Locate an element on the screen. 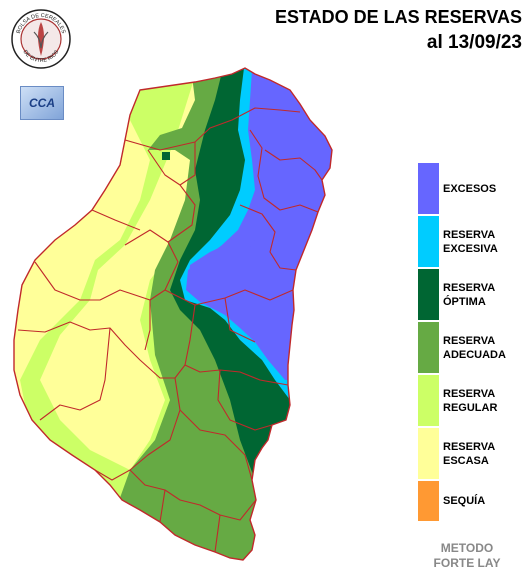 Image resolution: width=530 pixels, height=576 pixels. legend-item-sequia: SEQUÍA is located at coordinates (473, 501).